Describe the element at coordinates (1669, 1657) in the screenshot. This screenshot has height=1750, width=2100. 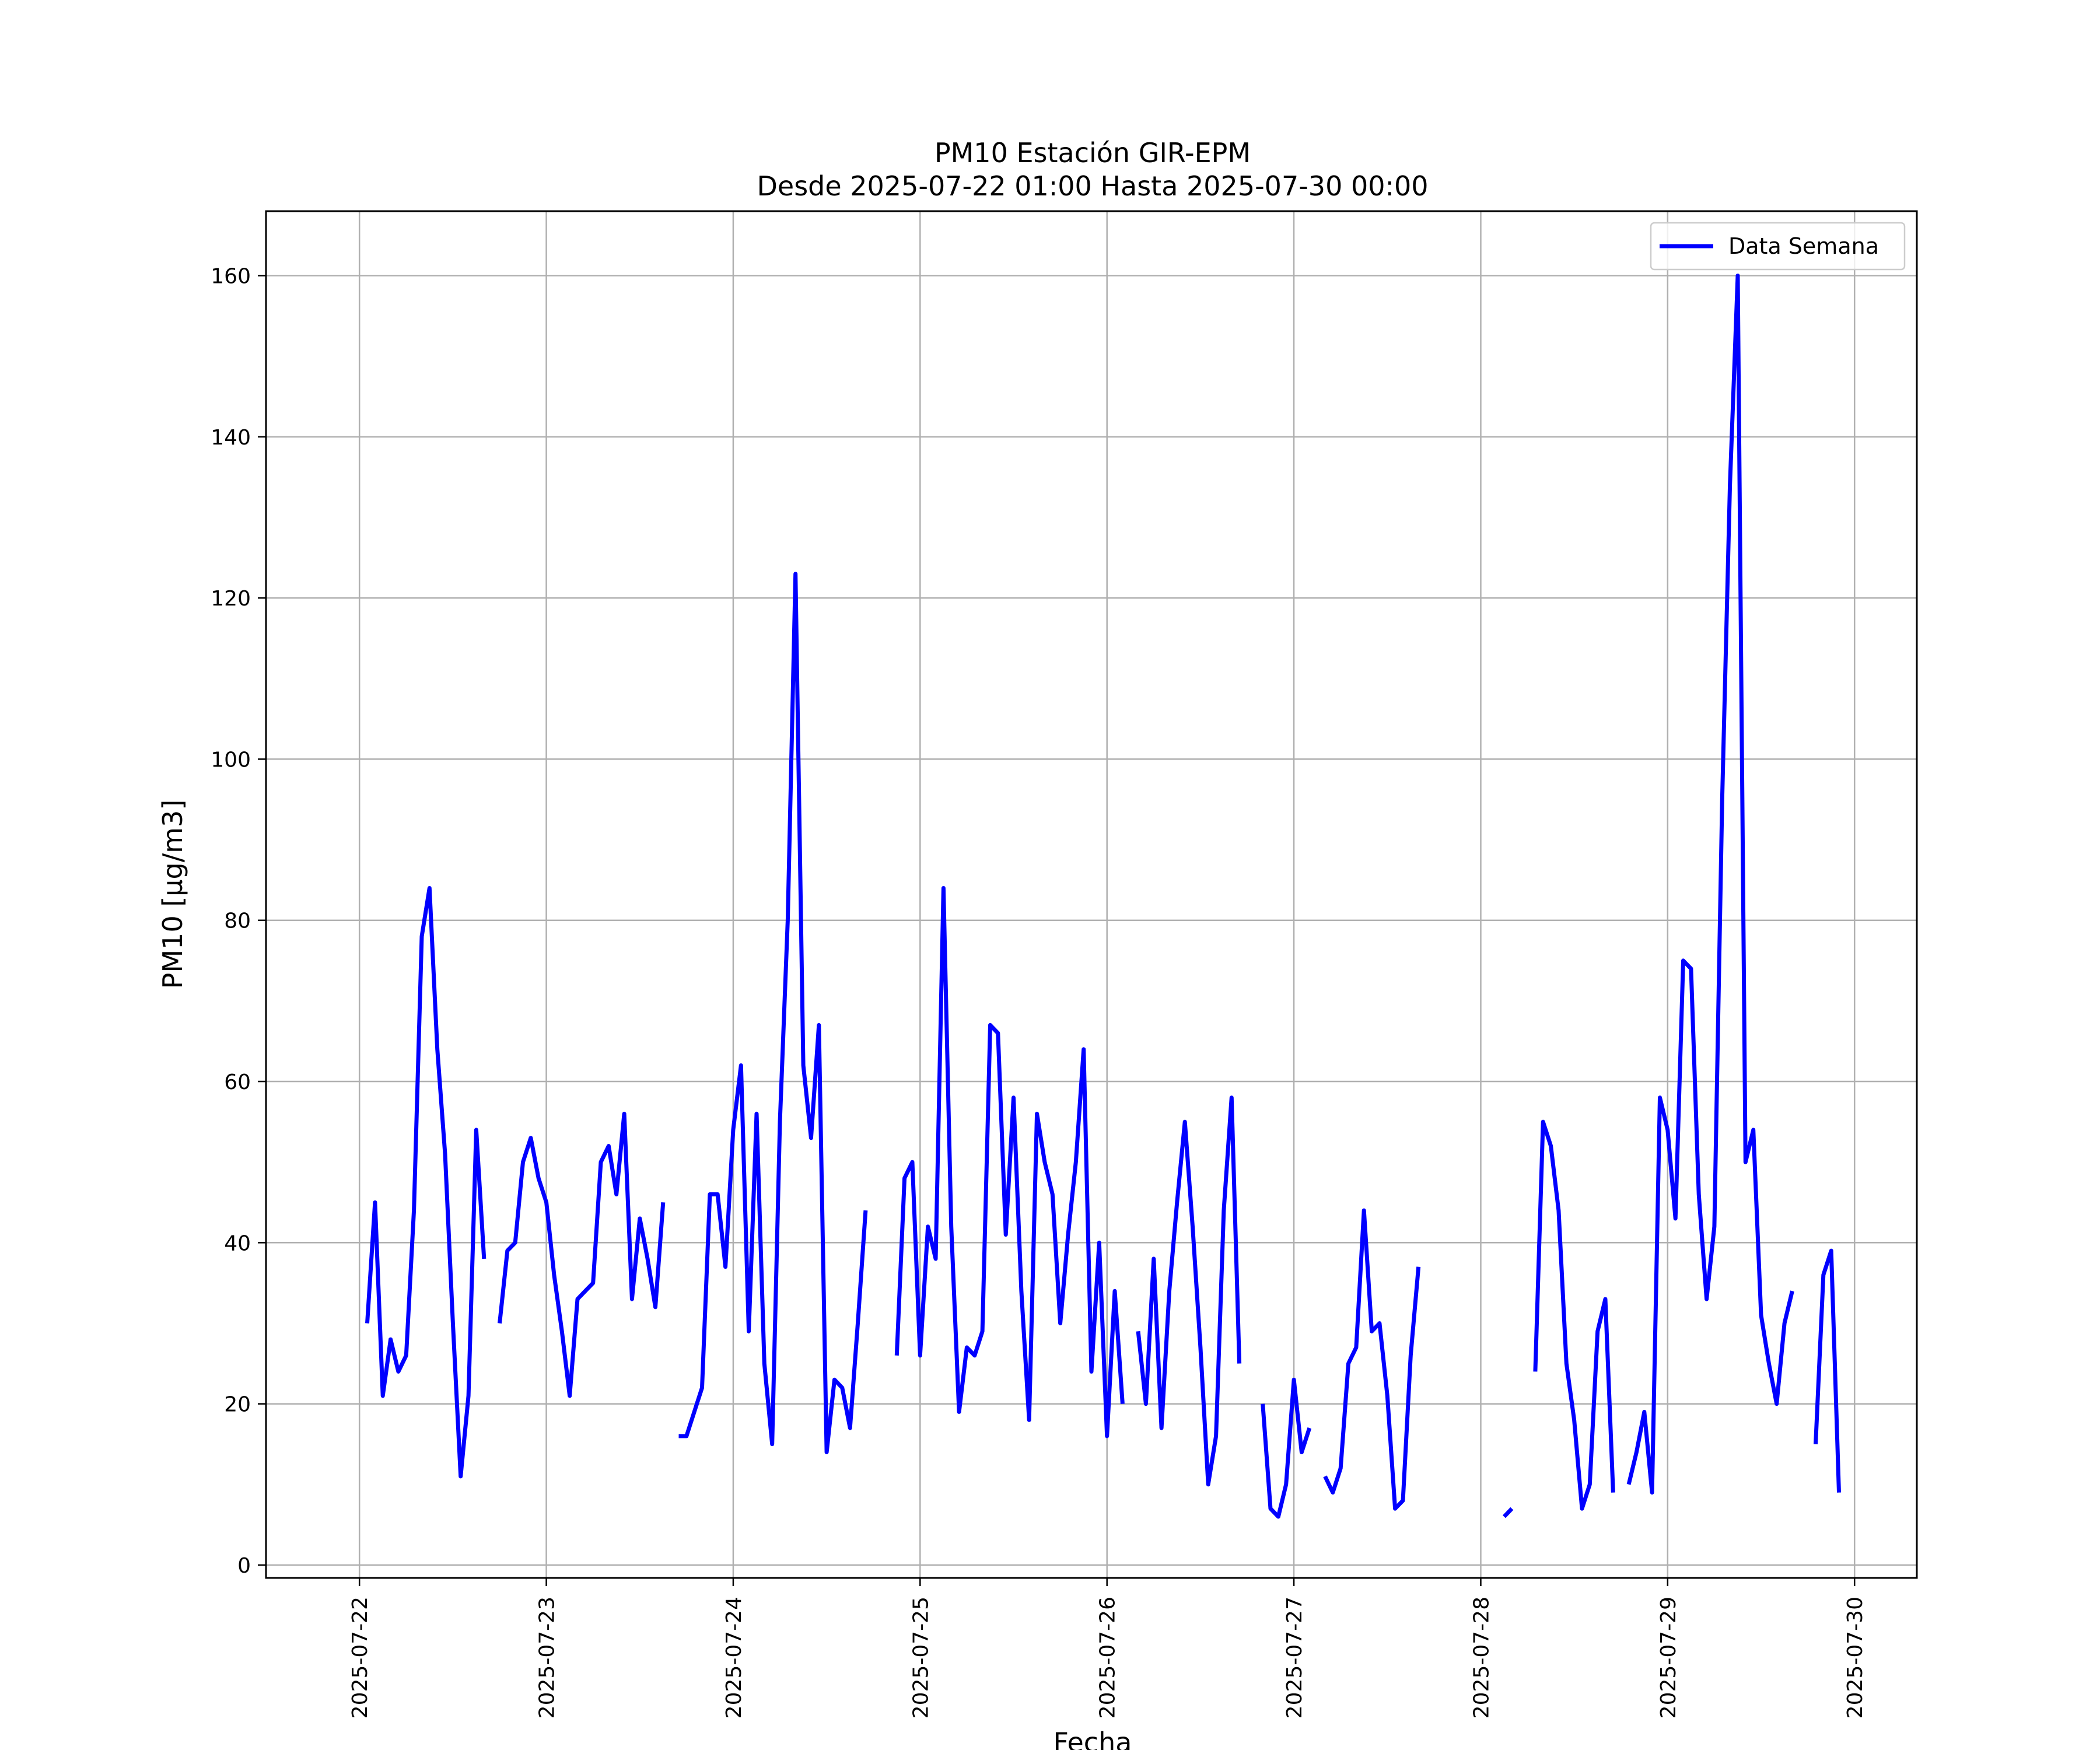
I see `x-tick-label: 2025-07-29` at that location.